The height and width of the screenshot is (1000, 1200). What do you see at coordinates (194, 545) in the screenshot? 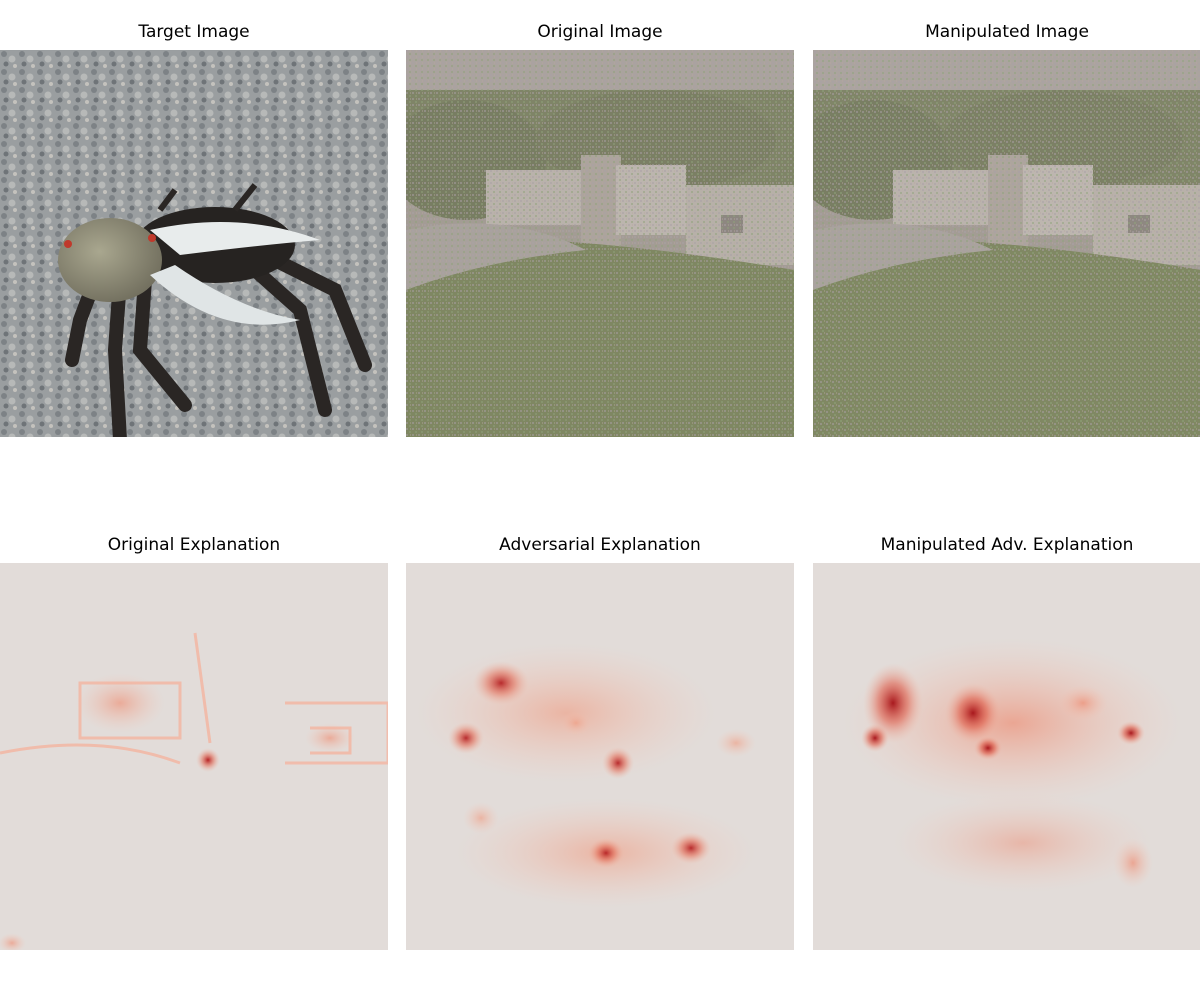
I see `panel-title: Original Explanation` at bounding box center [194, 545].